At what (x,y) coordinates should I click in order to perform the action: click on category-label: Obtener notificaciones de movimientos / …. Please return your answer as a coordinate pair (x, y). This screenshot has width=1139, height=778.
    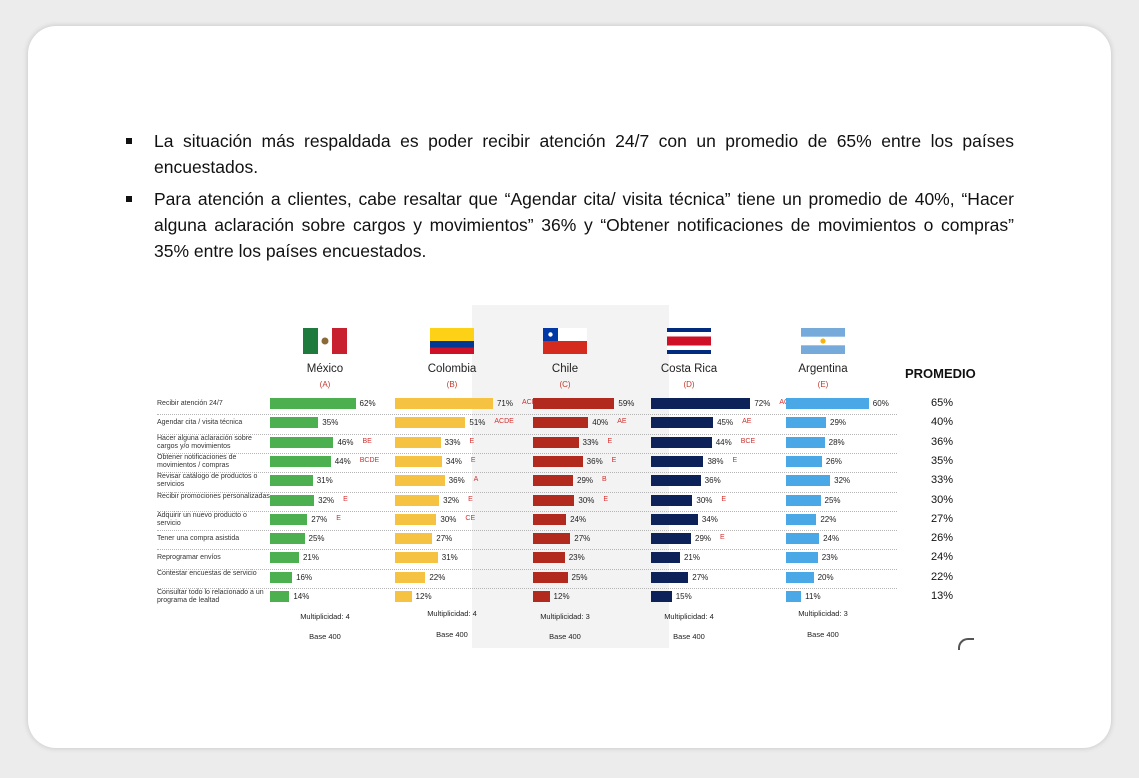
    Looking at the image, I should click on (197, 461).